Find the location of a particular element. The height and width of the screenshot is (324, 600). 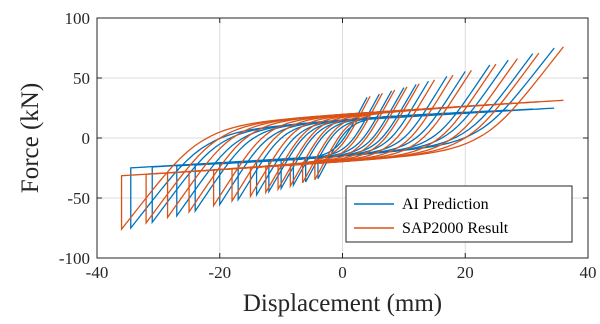

y-tick-label: 0 is located at coordinates (86, 138).